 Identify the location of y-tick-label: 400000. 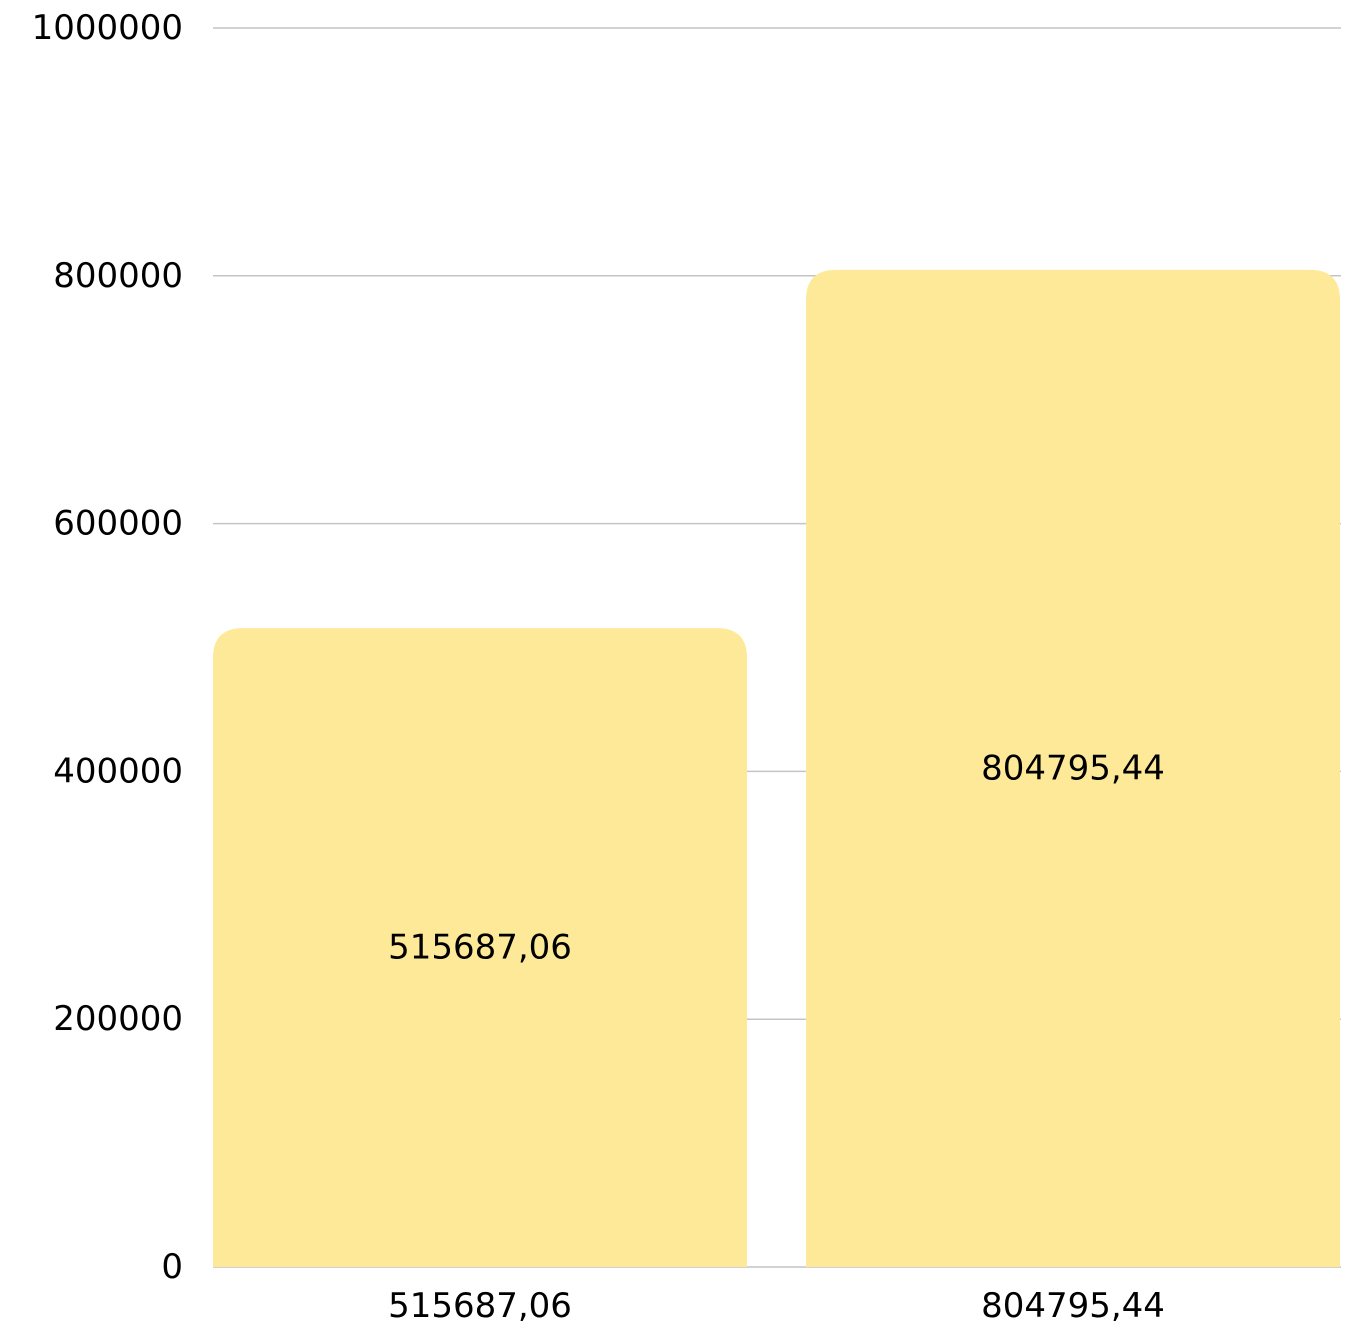
(118, 771).